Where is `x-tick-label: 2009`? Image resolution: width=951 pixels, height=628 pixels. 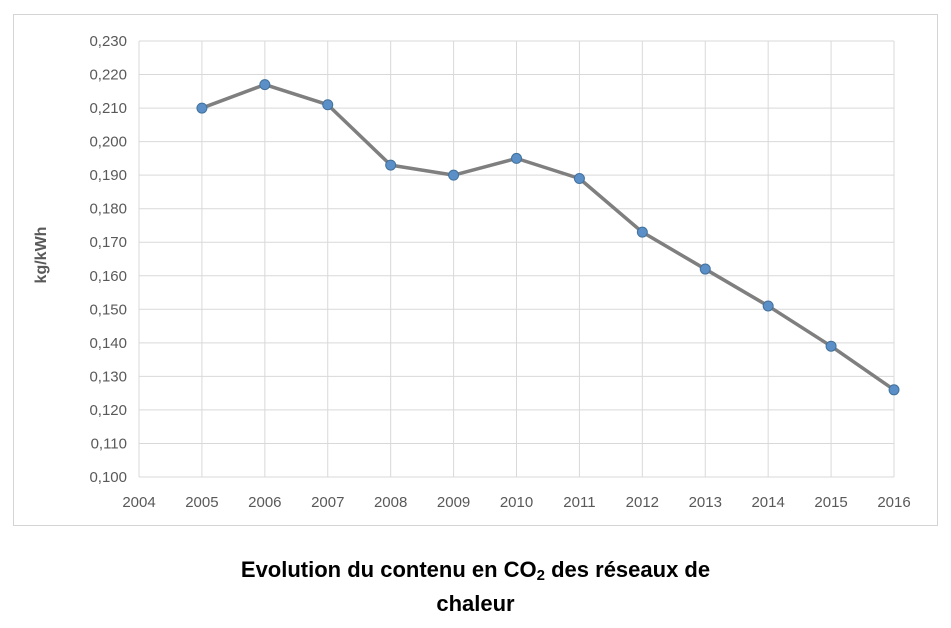 x-tick-label: 2009 is located at coordinates (453, 502).